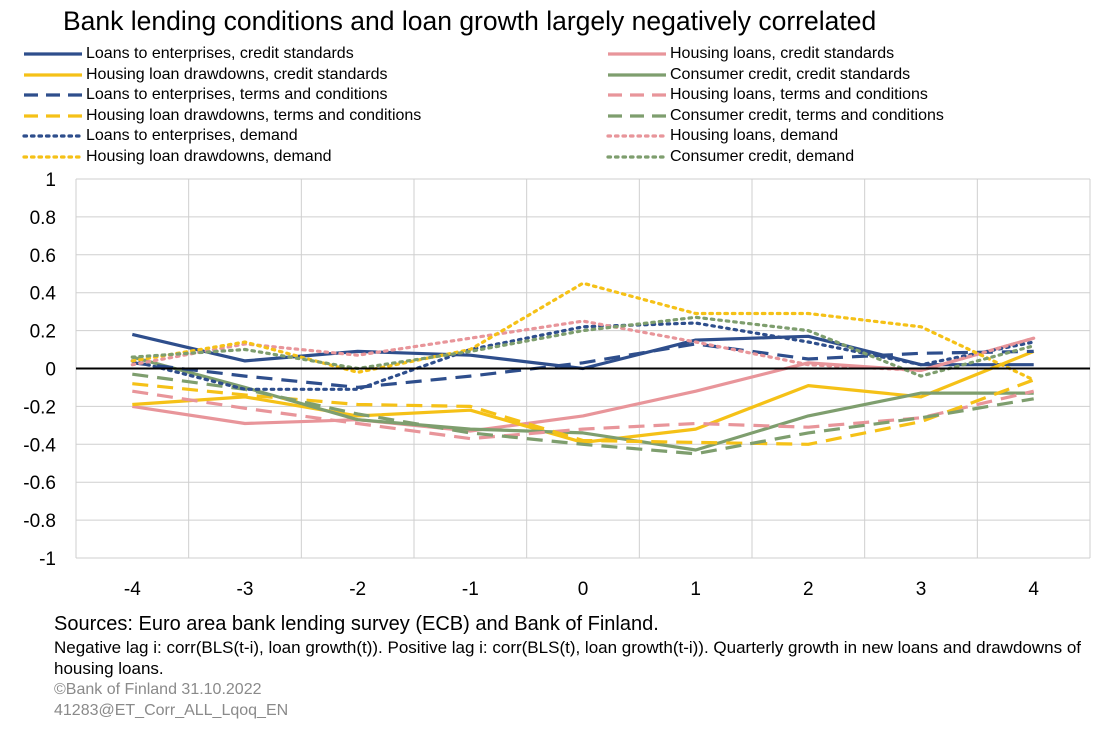  Describe the element at coordinates (245, 589) in the screenshot. I see `x-tick-label: -3` at that location.